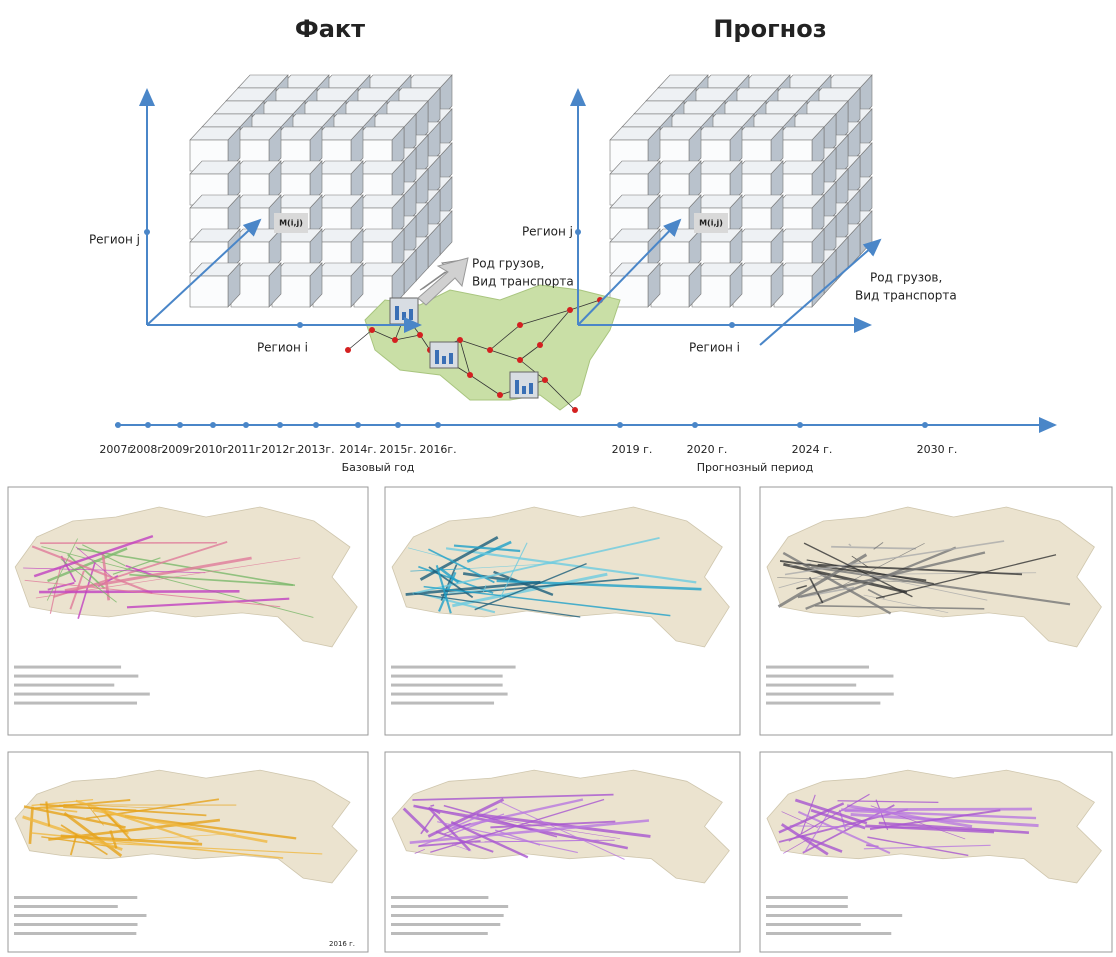 Image resolution: width=1116 pixels, height=957 pixels. What do you see at coordinates (378, 467) in the screenshot?
I see `period-label: Базовый год` at bounding box center [378, 467].